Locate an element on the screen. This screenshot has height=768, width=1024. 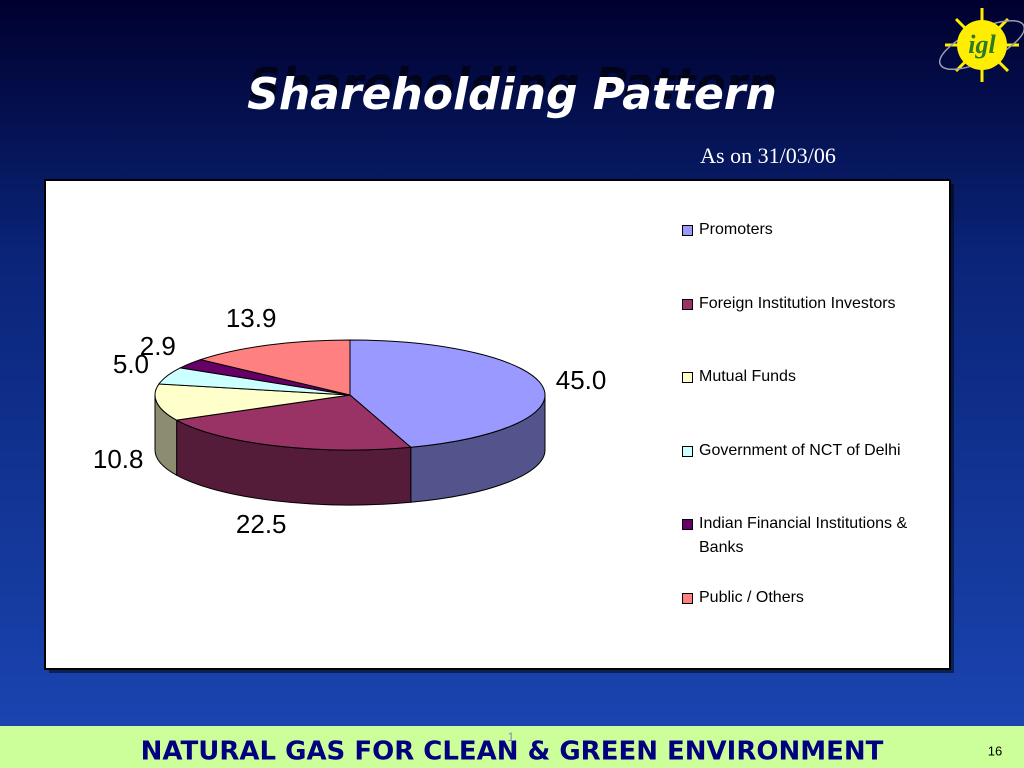
legend-label: Public / Others is located at coordinates (751, 597).